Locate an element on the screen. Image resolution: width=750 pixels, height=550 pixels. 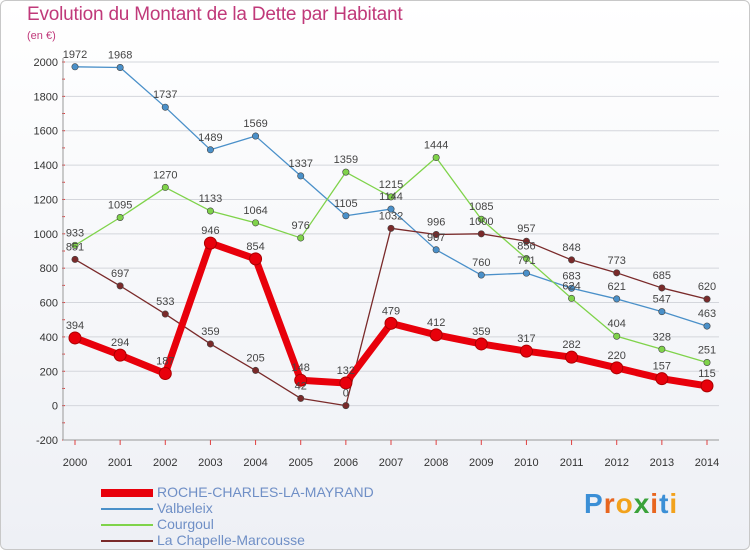
y-tick-label: -200 is located at coordinates (47, 441).